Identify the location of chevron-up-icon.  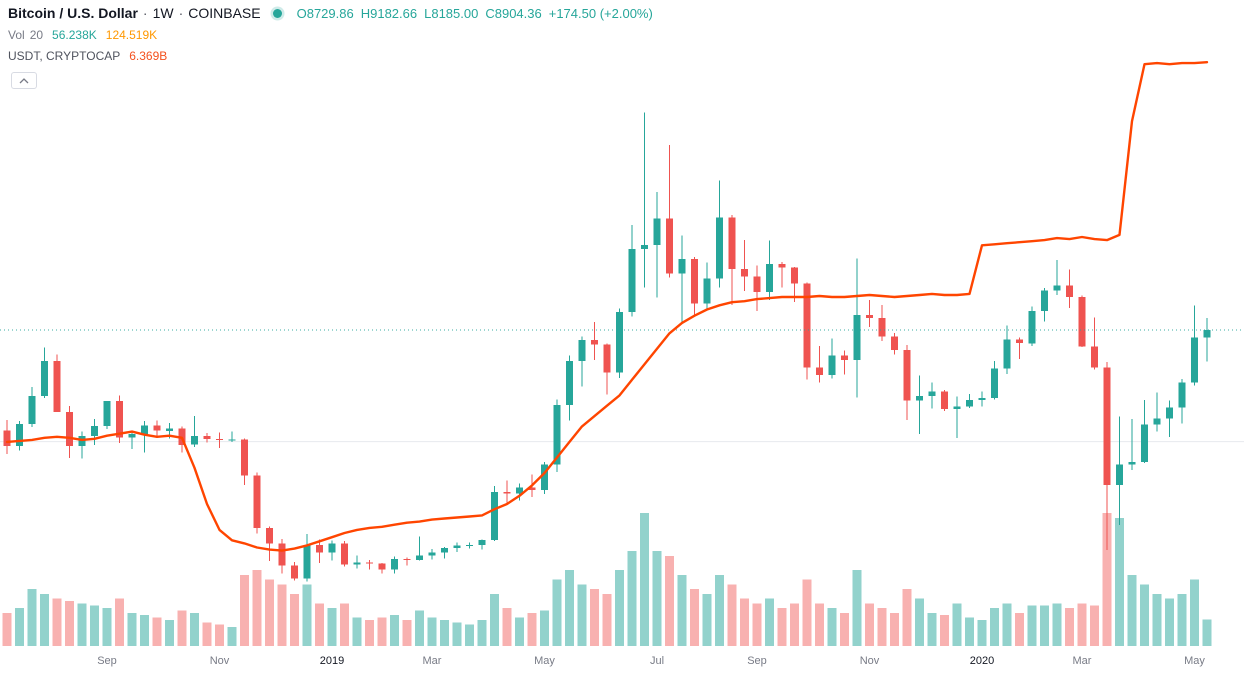
(24, 80).